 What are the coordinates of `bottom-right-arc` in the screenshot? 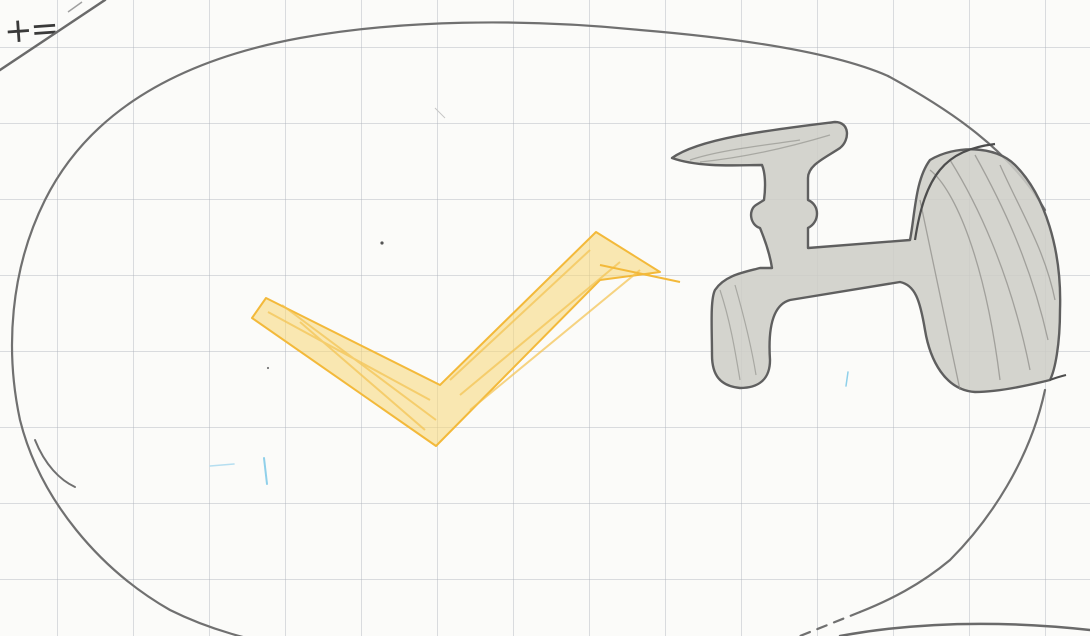 It's located at (964, 629).